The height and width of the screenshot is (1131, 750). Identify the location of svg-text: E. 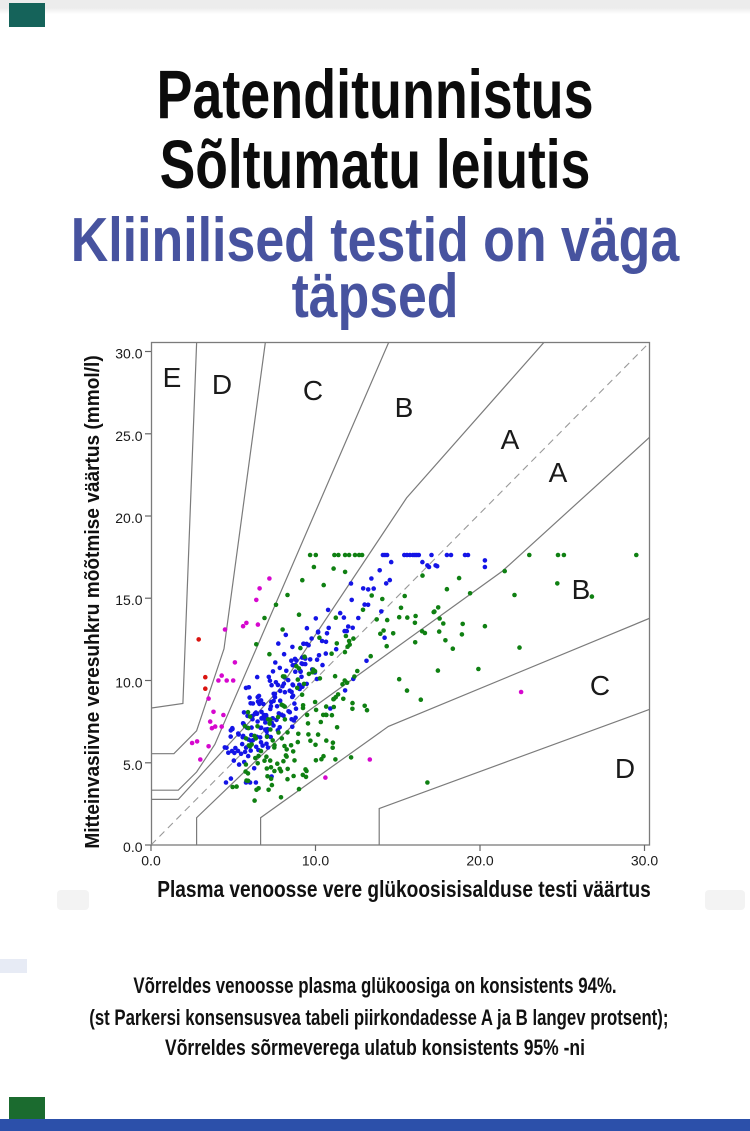
(172, 377).